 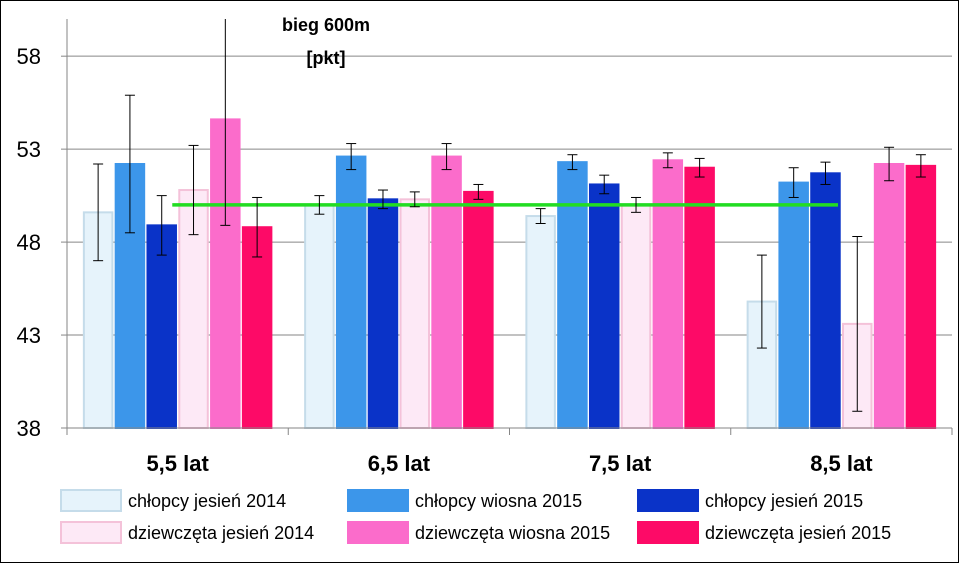 I want to click on y-tick-label: 53, so click(x=29, y=149).